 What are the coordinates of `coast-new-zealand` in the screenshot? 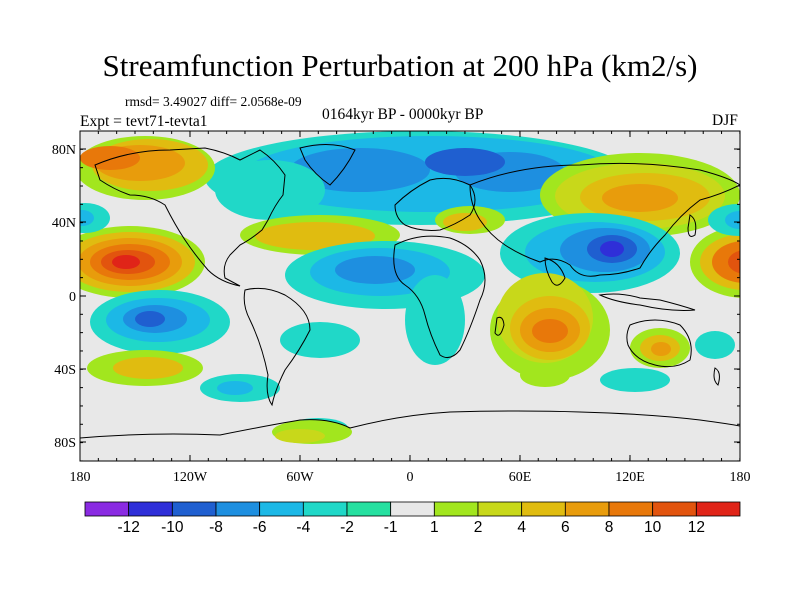 It's located at (716, 376).